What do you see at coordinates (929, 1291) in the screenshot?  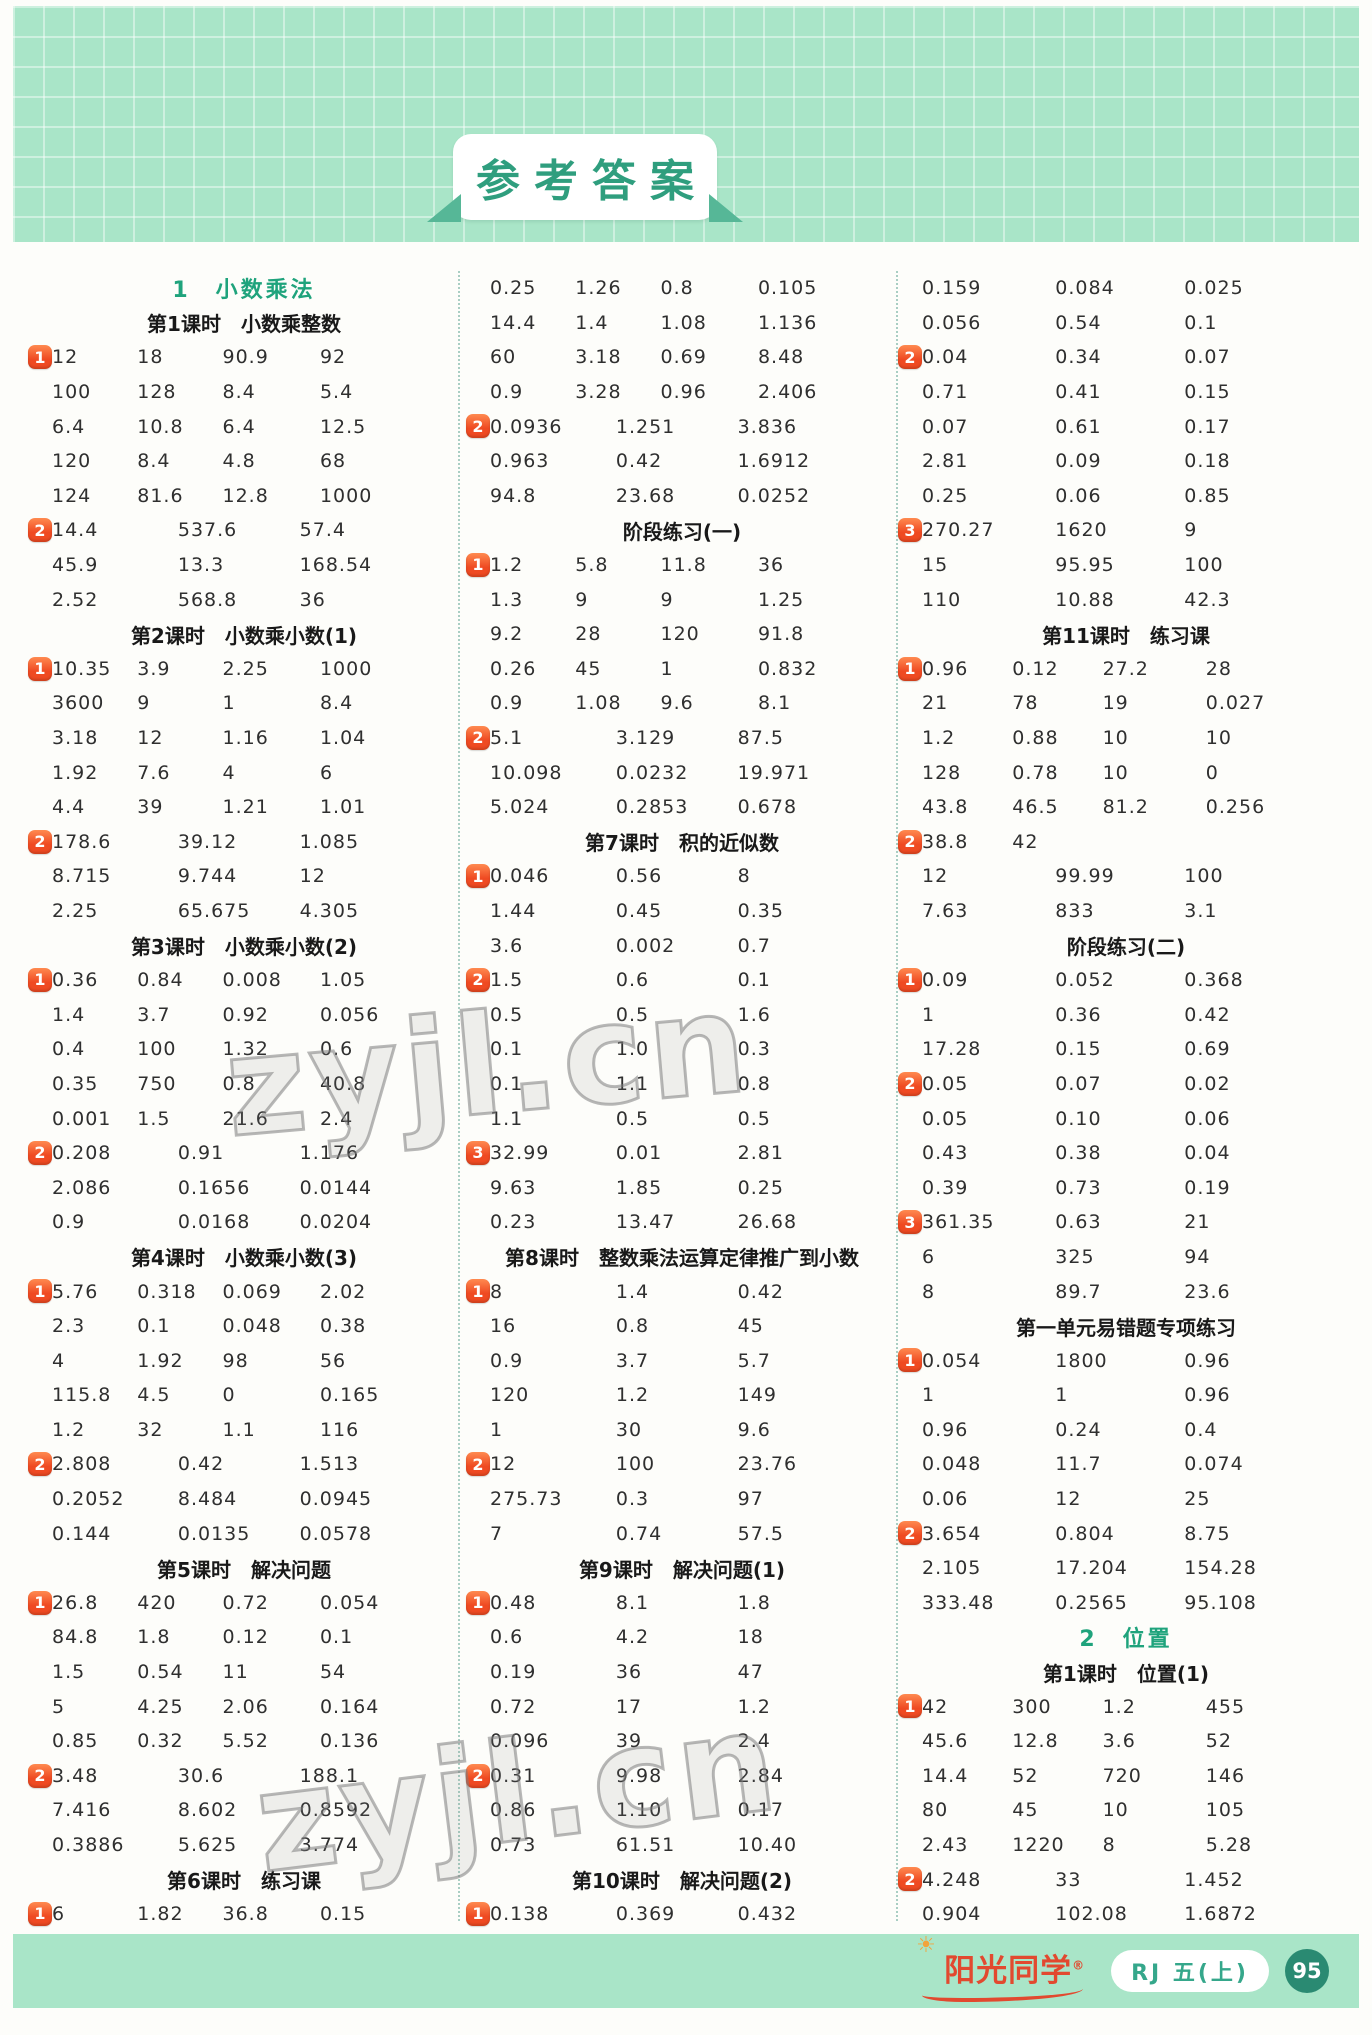 I see `answer-value: 8` at bounding box center [929, 1291].